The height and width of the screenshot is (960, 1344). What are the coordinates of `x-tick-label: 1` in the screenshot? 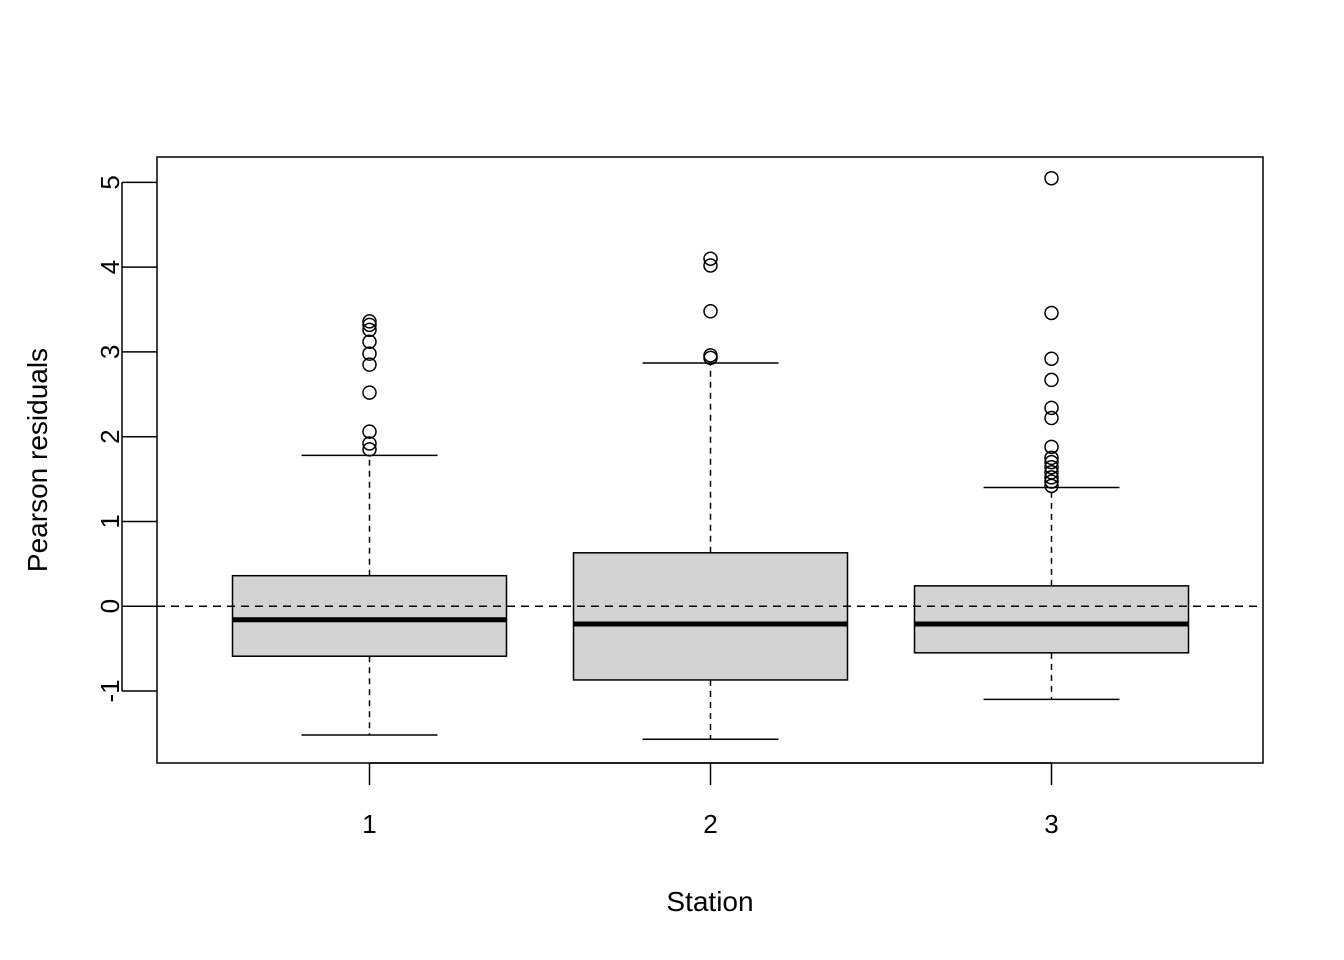 It's located at (369, 824).